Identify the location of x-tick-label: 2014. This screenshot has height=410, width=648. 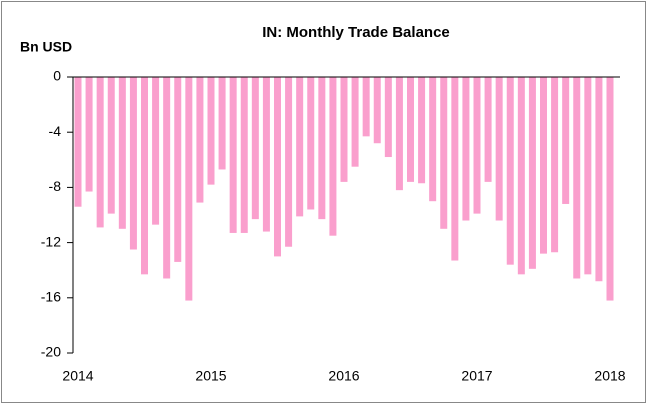
(77, 376).